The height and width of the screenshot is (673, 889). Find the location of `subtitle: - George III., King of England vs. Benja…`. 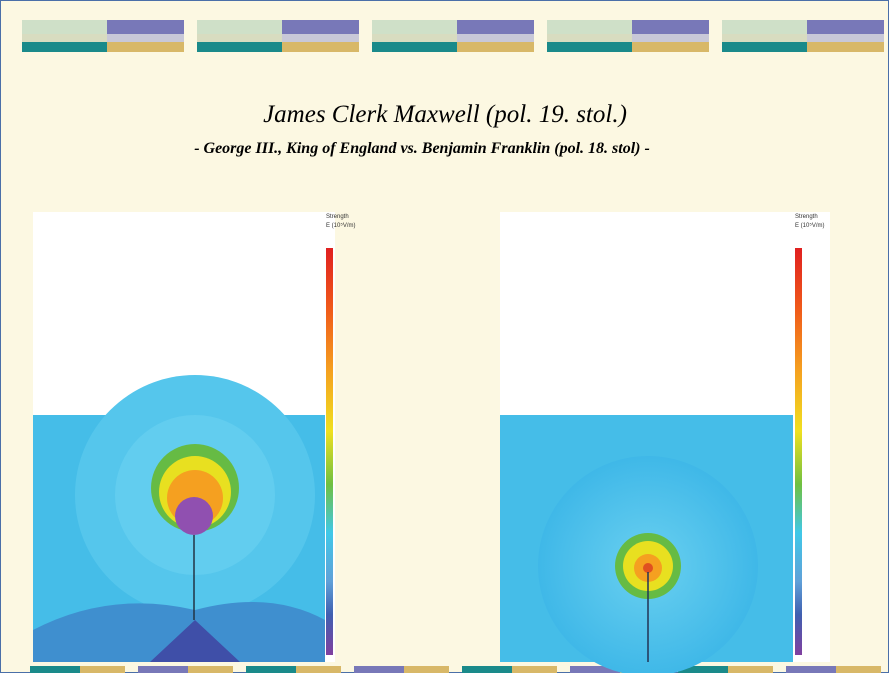

subtitle: - George III., King of England vs. Benja… is located at coordinates (422, 148).